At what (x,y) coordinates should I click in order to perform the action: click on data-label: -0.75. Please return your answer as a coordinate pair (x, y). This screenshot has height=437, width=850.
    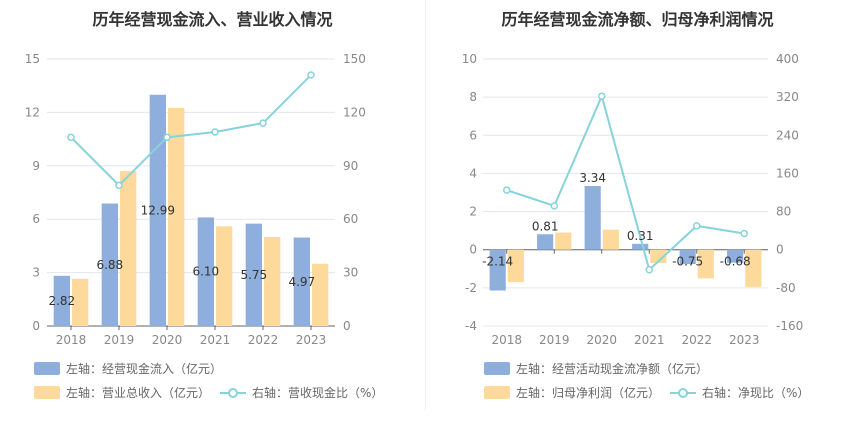
    Looking at the image, I should click on (687, 262).